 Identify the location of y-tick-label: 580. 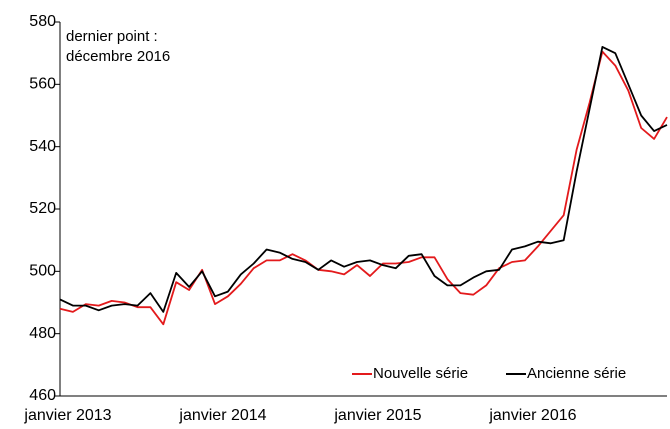
(42, 21).